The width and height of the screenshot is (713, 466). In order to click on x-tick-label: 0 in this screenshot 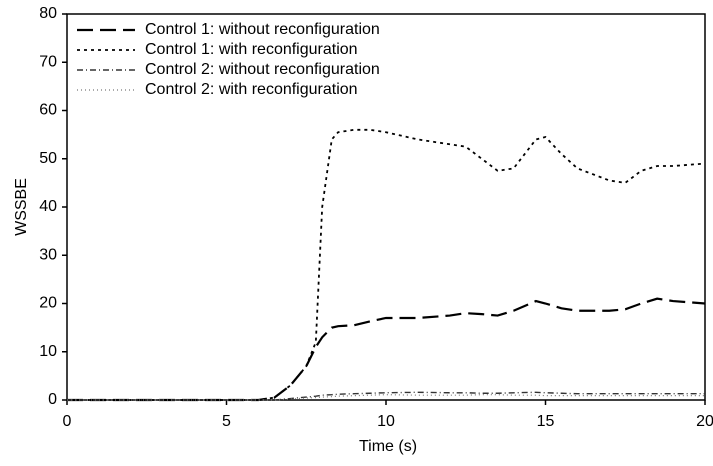, I will do `click(67, 421)`.